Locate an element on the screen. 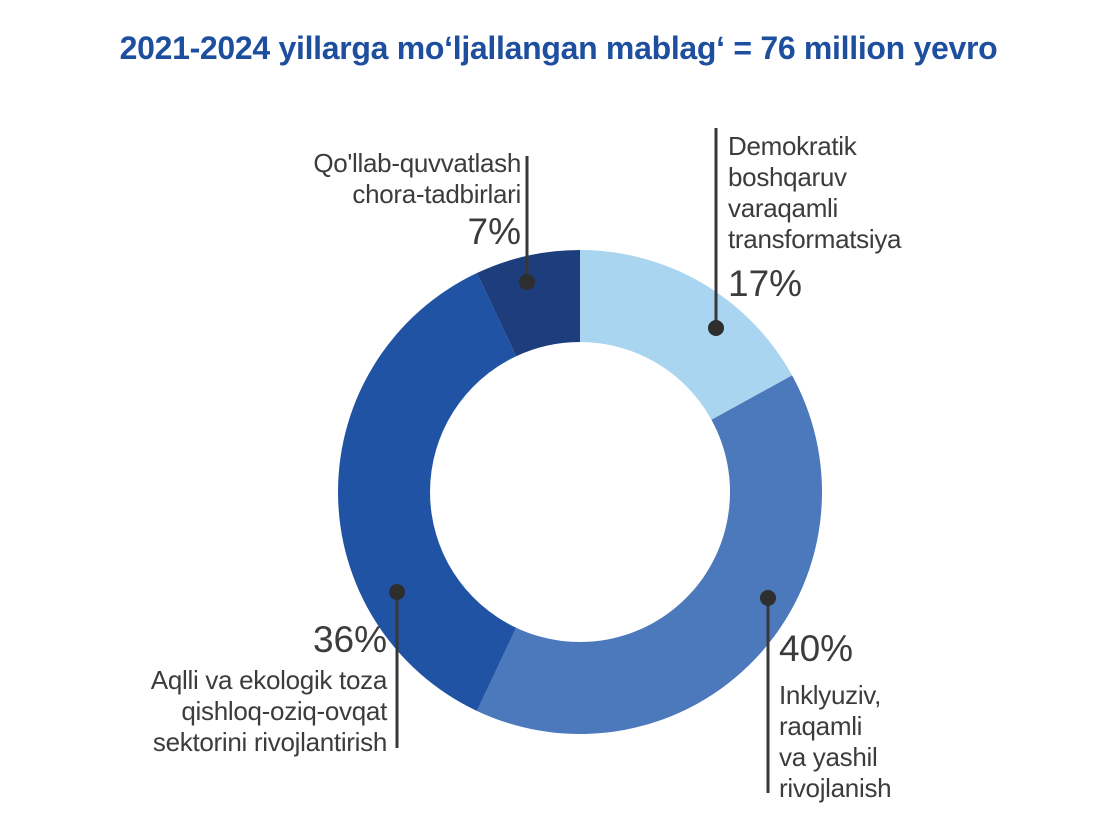 Image resolution: width=1117 pixels, height=837 pixels. callout-dot-democratic is located at coordinates (716, 328).